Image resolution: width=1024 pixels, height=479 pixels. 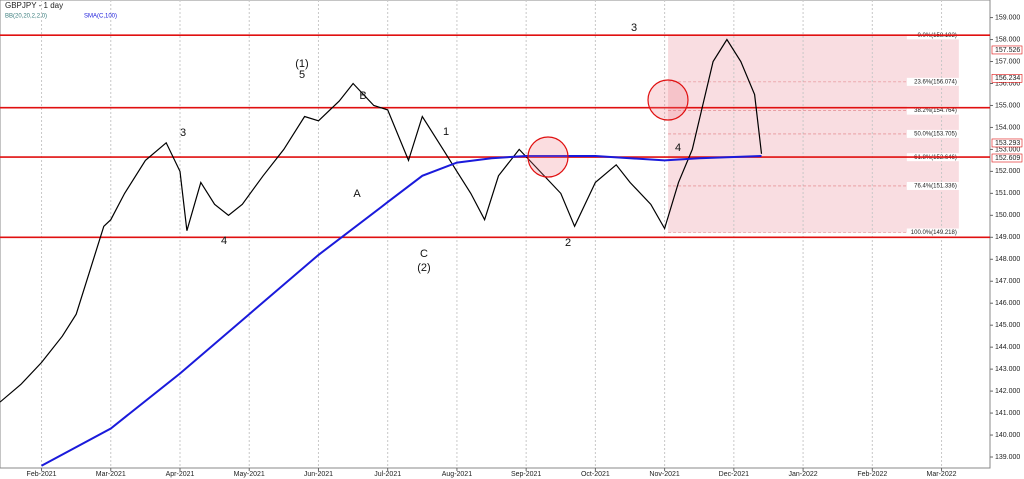 I want to click on y-tick-label: 143.000, so click(x=1007, y=369).